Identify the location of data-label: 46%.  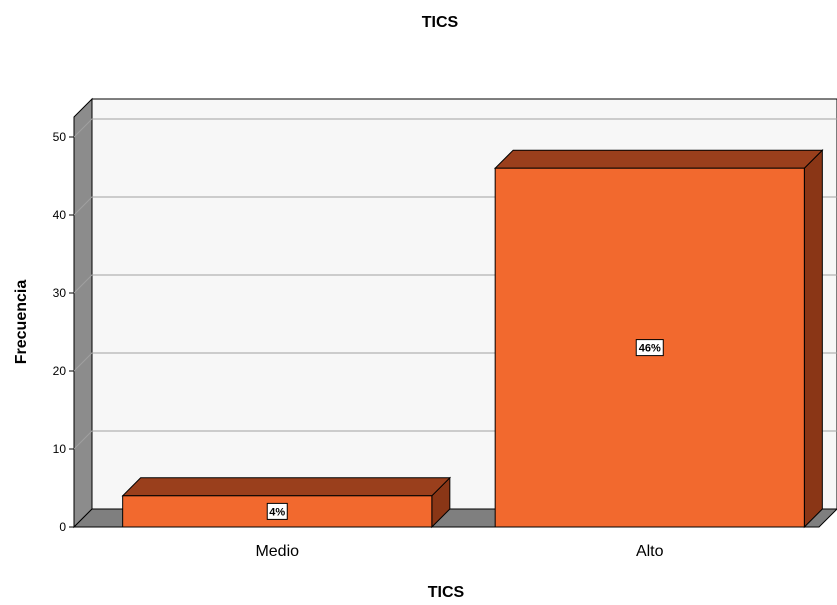
(650, 349).